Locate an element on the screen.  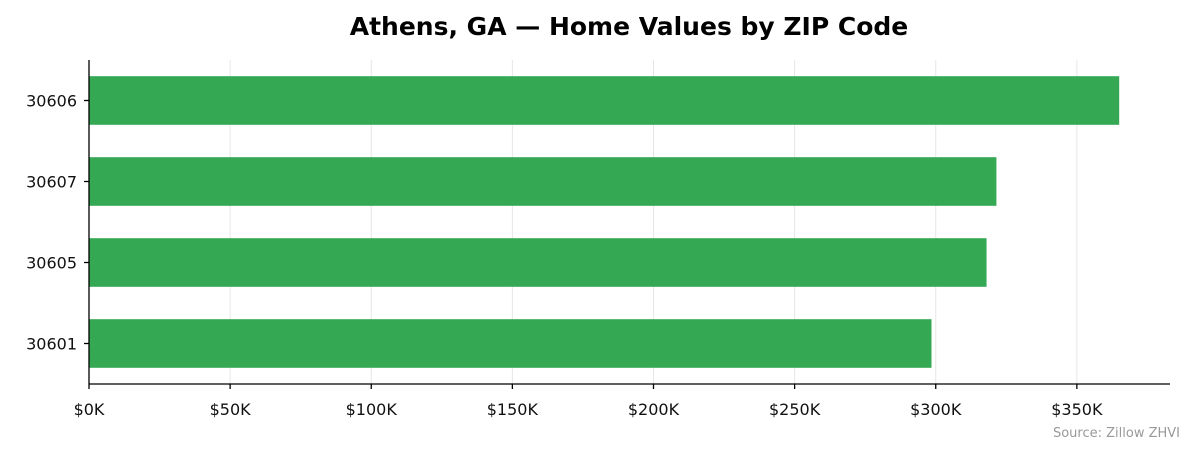
x-tick-label-6: $300K is located at coordinates (936, 409).